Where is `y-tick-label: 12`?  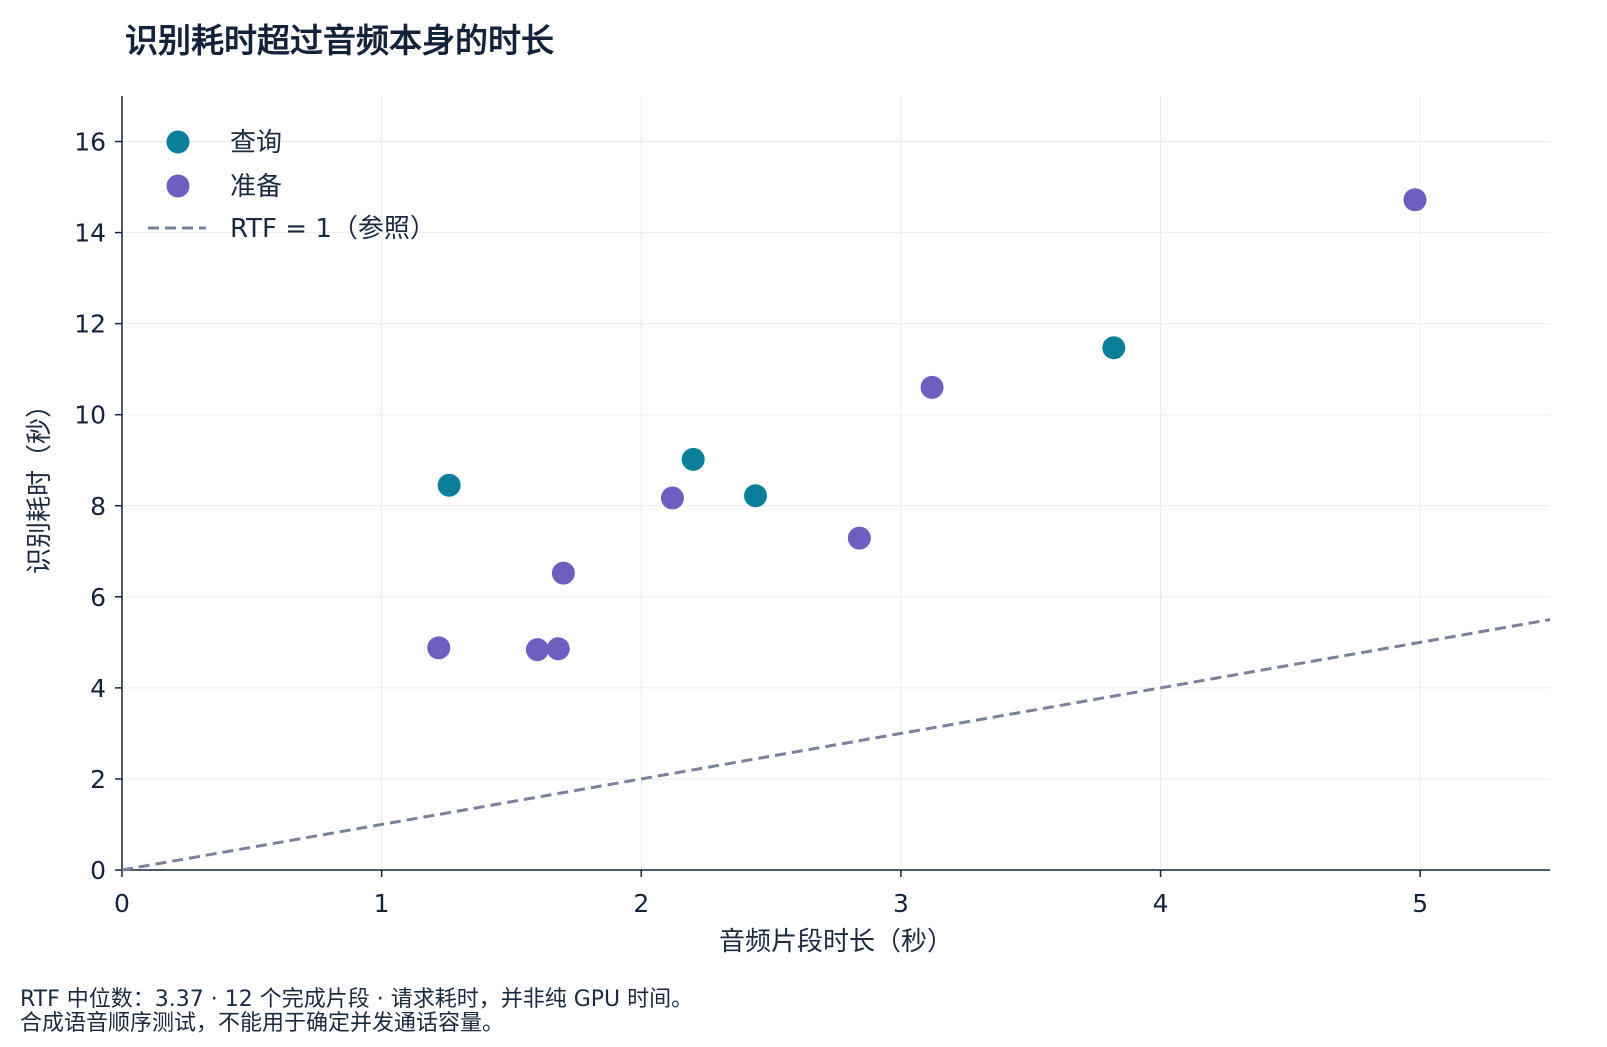
y-tick-label: 12 is located at coordinates (90, 324).